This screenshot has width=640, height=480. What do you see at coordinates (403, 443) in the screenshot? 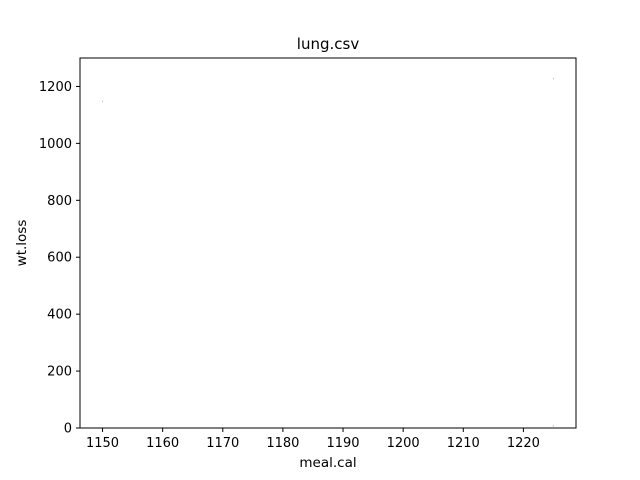
I see `x-tick-label-5: 1200` at bounding box center [403, 443].